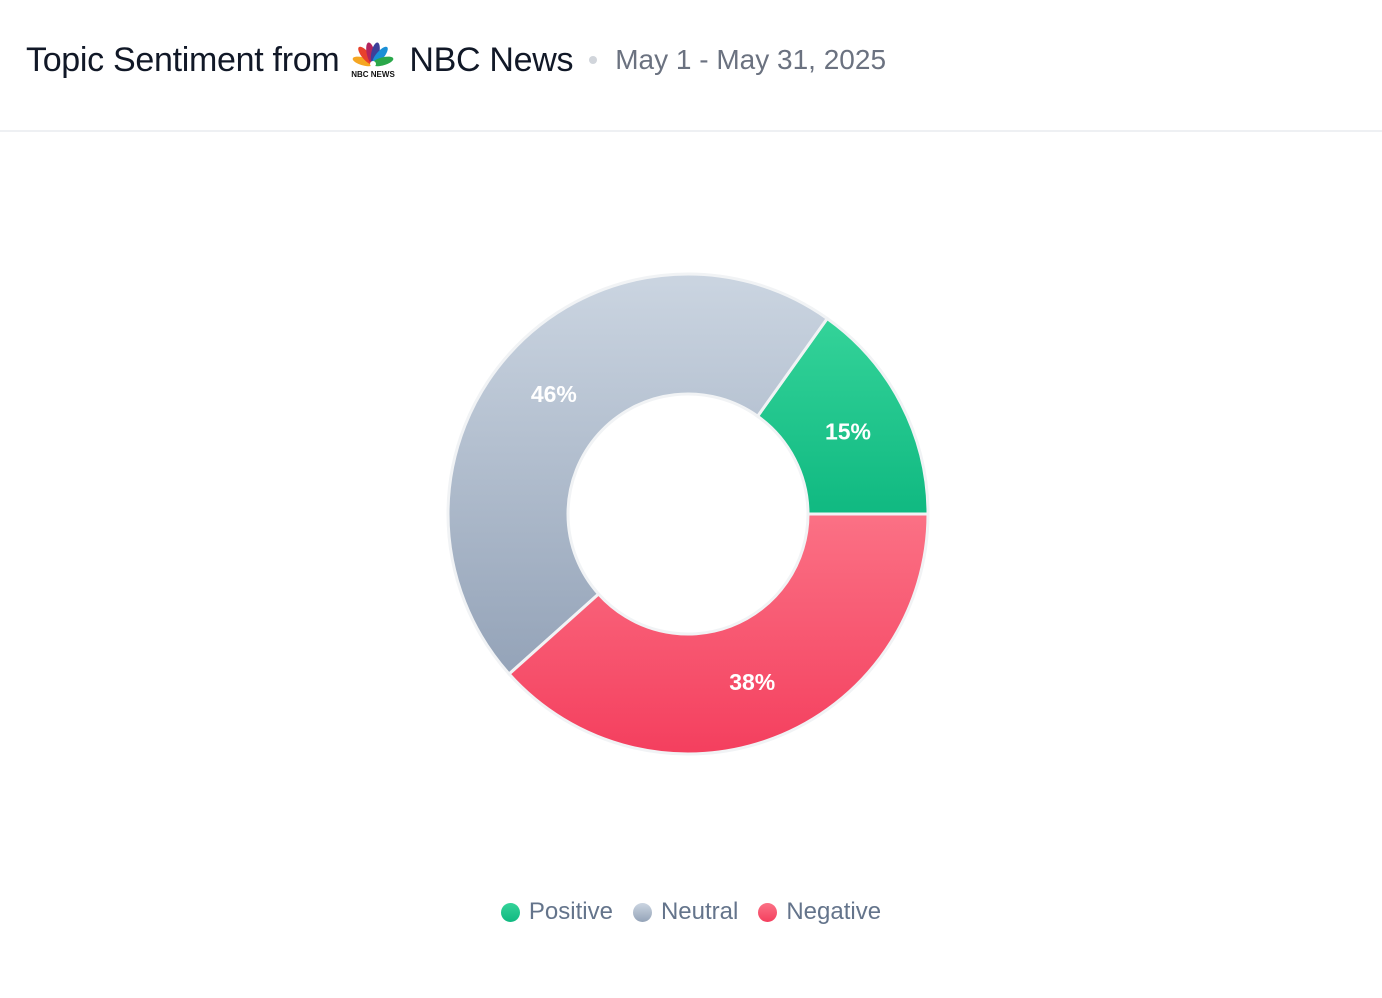 This screenshot has width=1382, height=998. Describe the element at coordinates (848, 432) in the screenshot. I see `data-label-positive: 15%` at that location.